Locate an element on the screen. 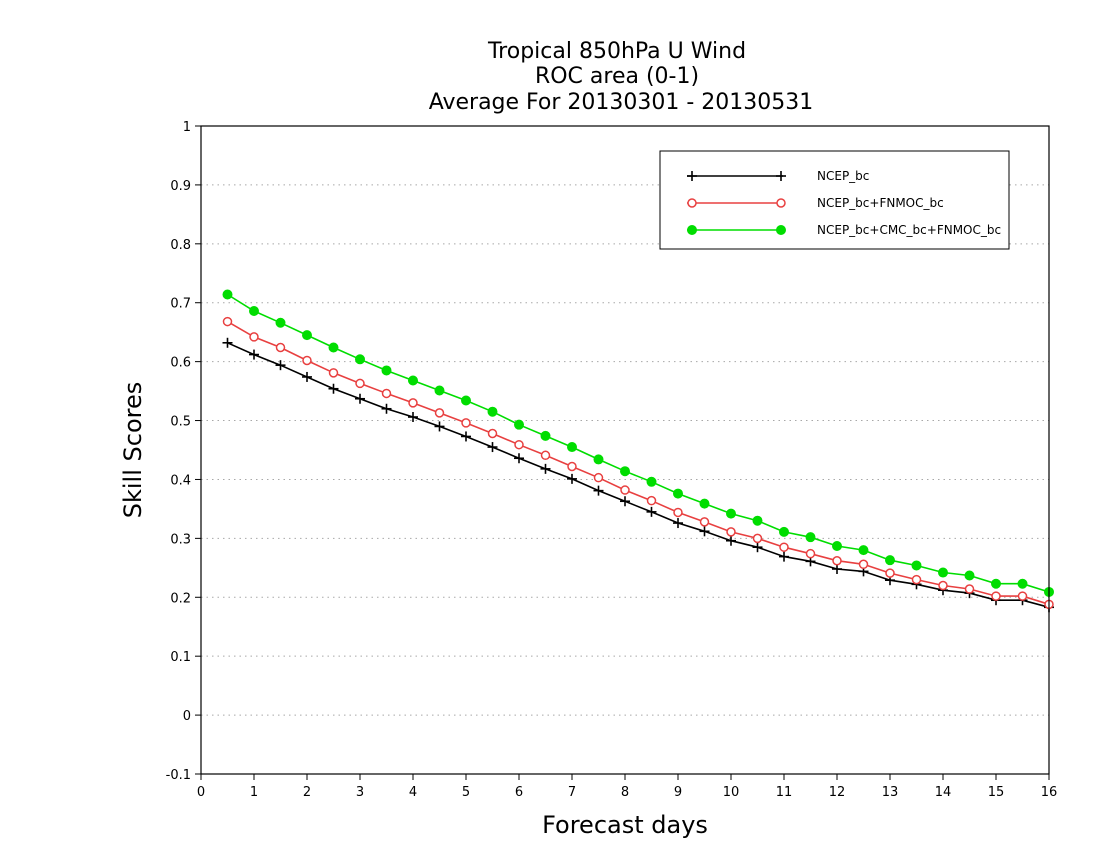  y-tick-label: 0.7 is located at coordinates (180, 304).